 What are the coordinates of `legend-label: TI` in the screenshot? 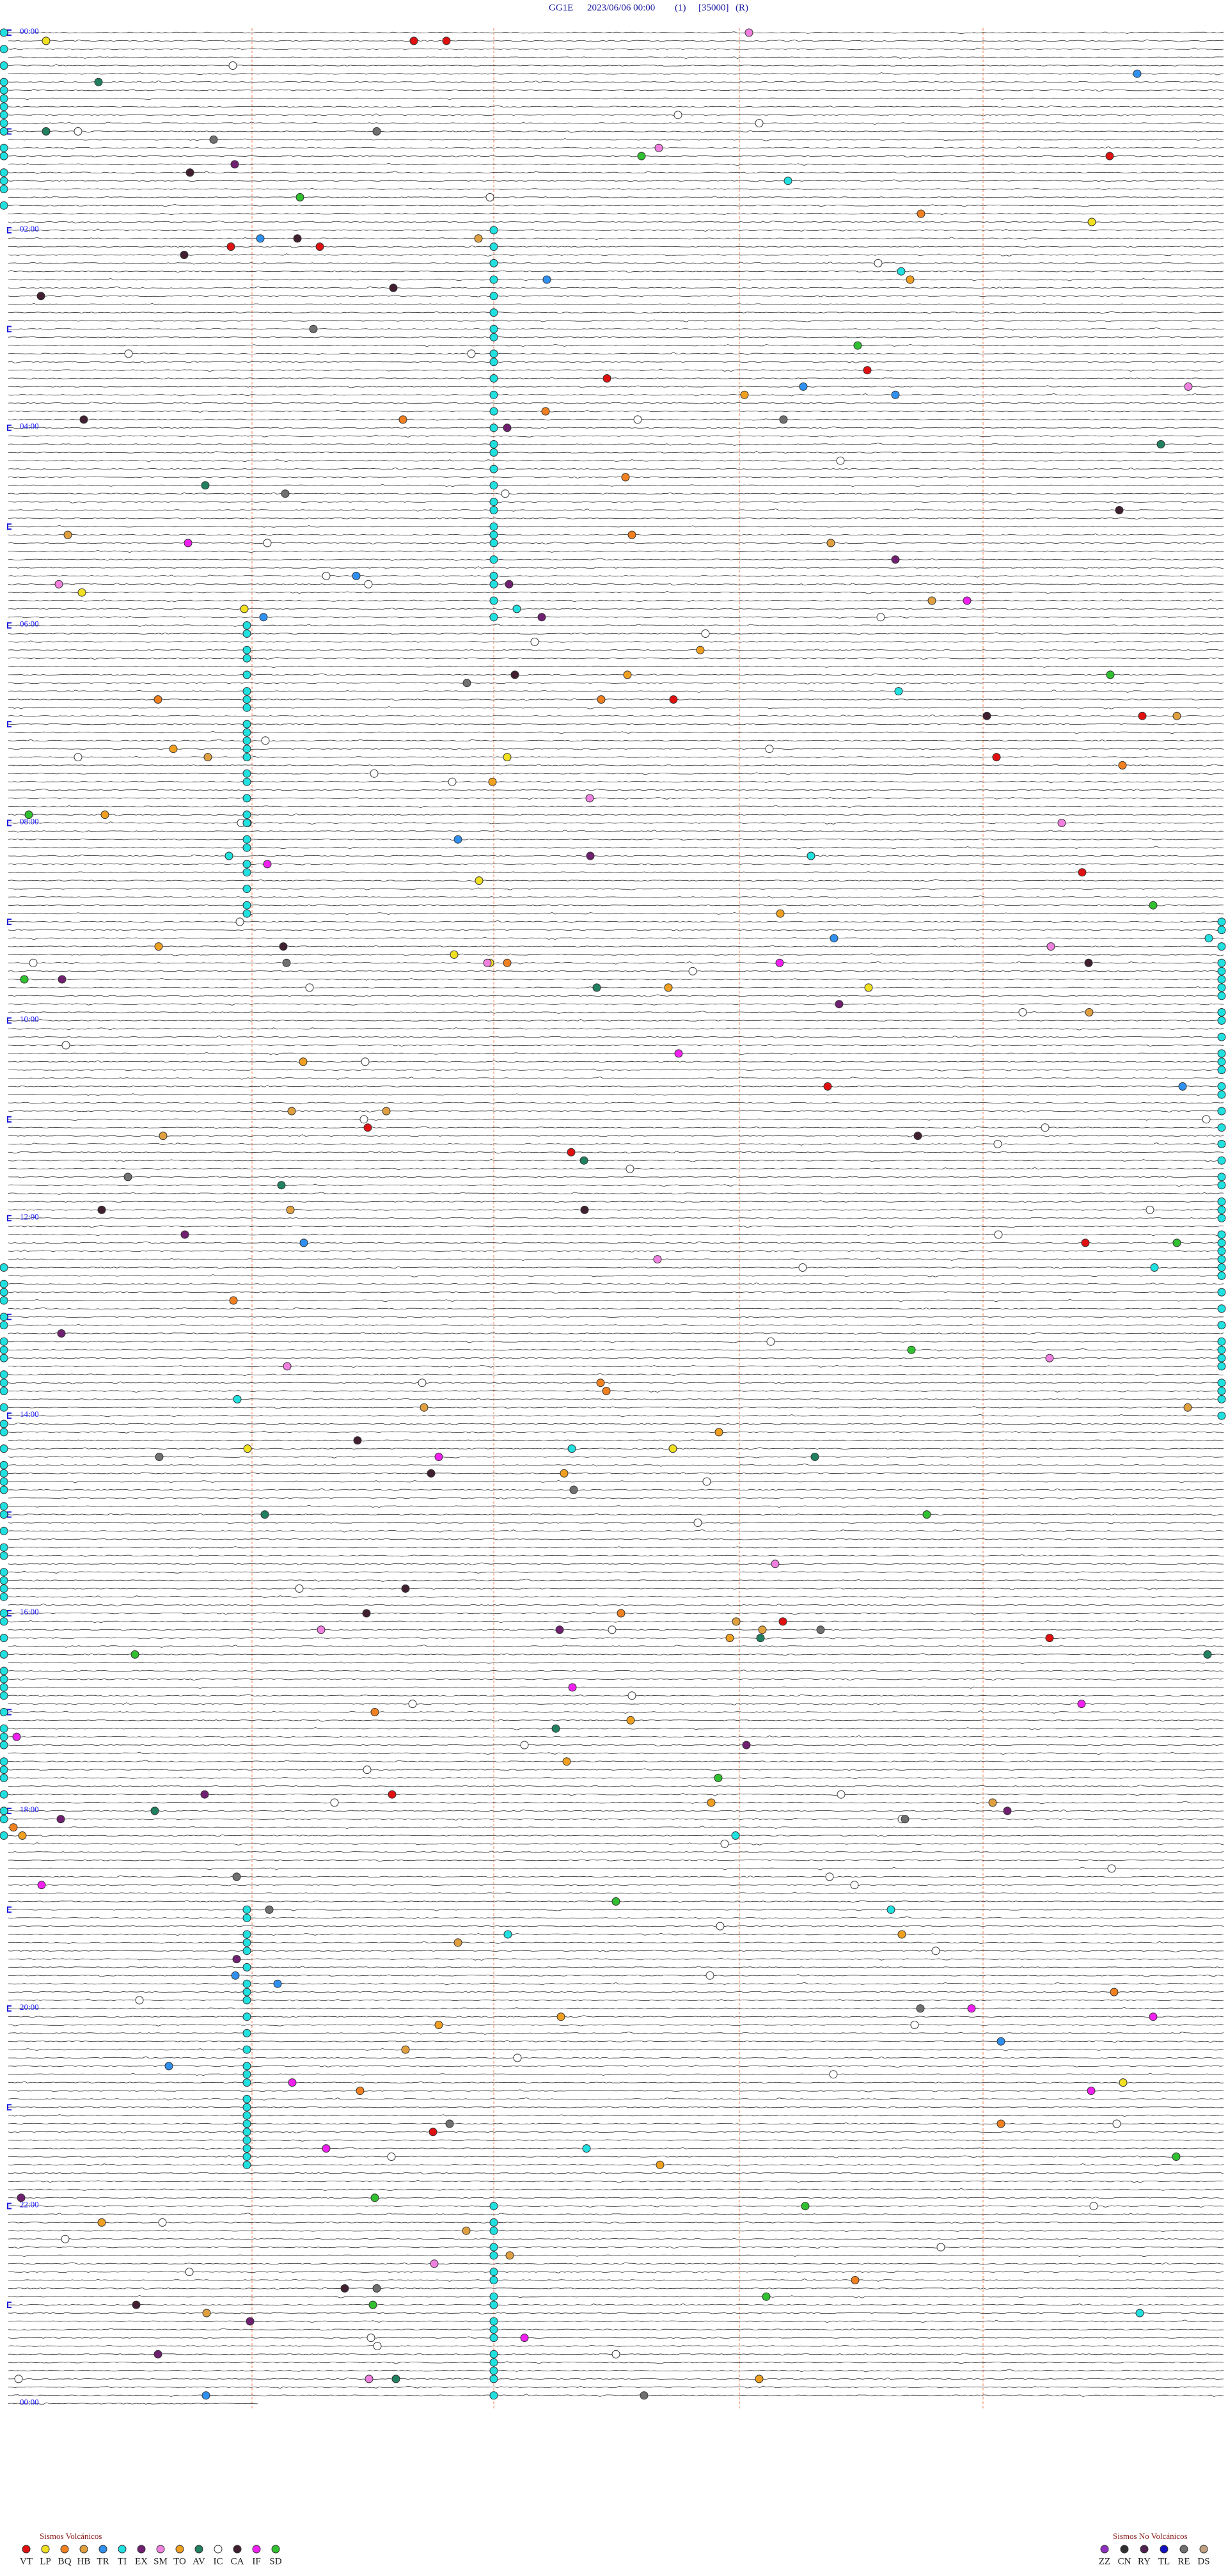 It's located at (122, 2561).